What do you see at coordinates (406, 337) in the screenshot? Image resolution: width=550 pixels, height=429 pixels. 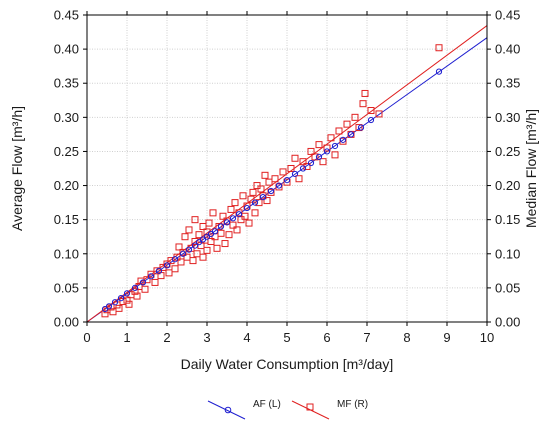 I see `x-tick-label: 8` at bounding box center [406, 337].